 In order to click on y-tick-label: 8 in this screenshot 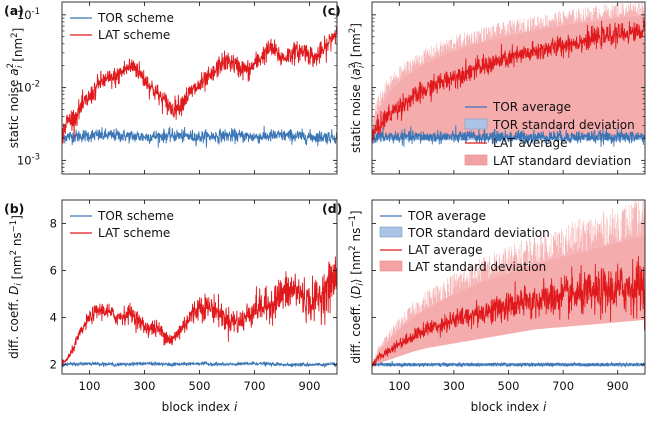, I will do `click(53, 224)`.